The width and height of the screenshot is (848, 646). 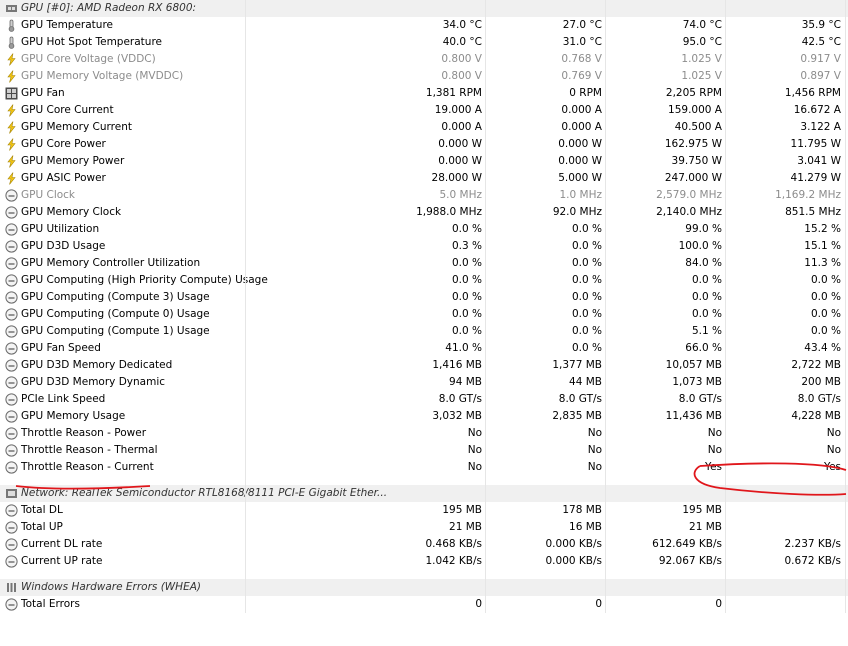 What do you see at coordinates (424, 604) in the screenshot?
I see `sensor-row: Total Errors 0 0 0` at bounding box center [424, 604].